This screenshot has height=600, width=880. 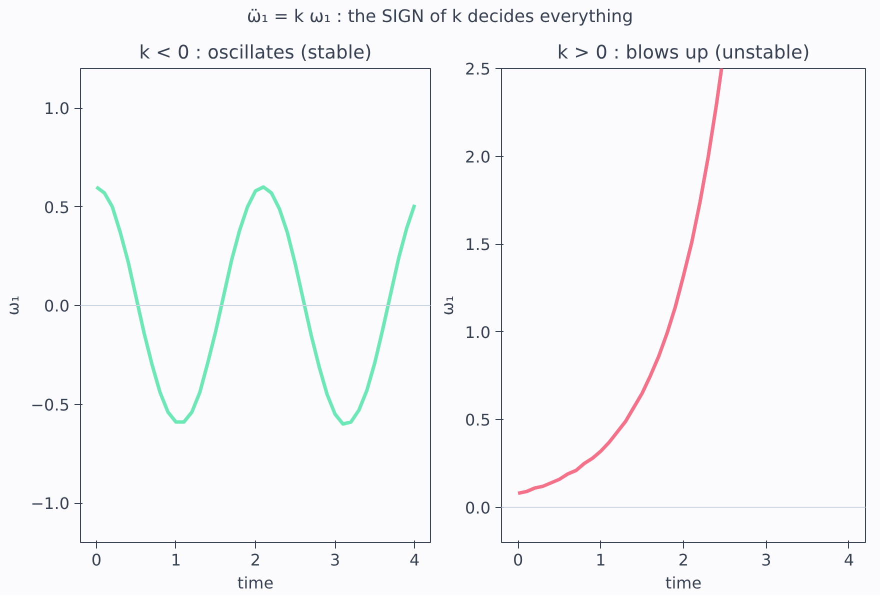 I want to click on y-tick-label: −0.5, so click(x=50, y=404).